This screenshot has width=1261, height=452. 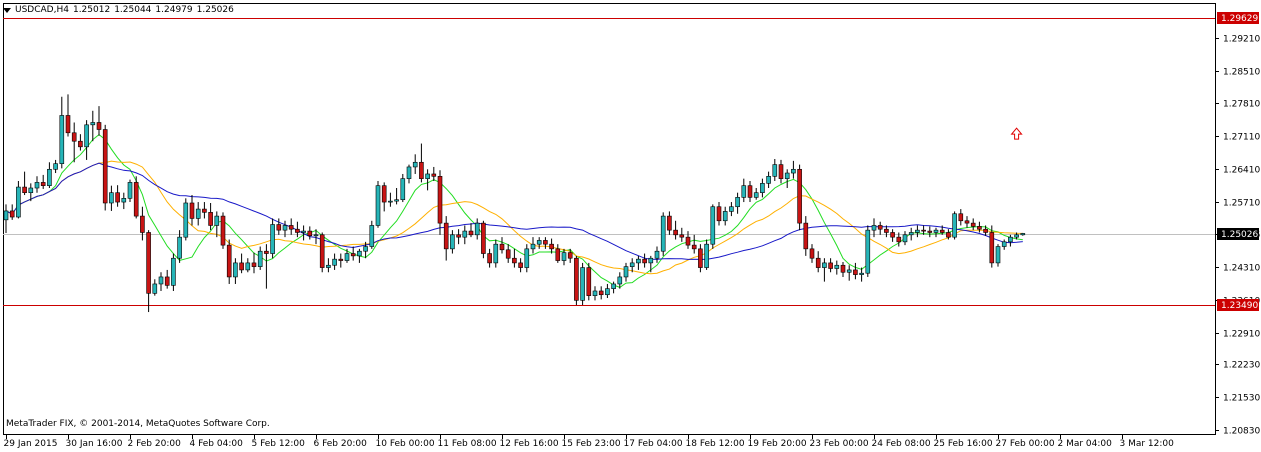 I want to click on price-tick-label: 1.24310, so click(x=1241, y=269).